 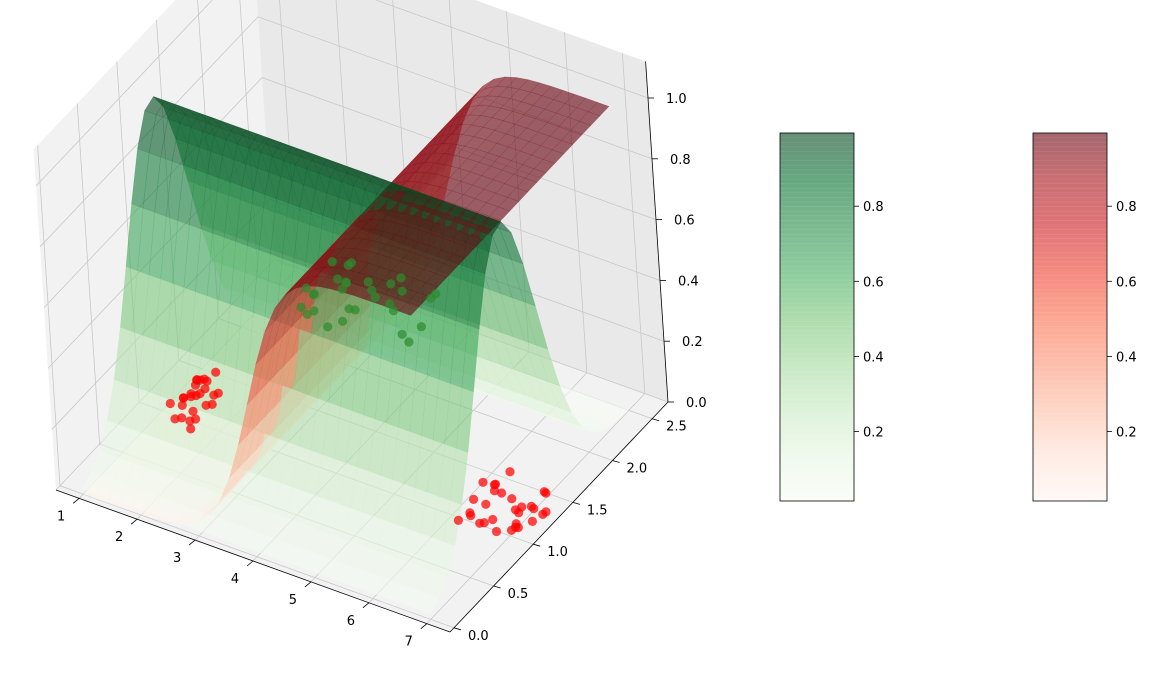 I want to click on y-tick-label: 0.5, so click(x=518, y=594).